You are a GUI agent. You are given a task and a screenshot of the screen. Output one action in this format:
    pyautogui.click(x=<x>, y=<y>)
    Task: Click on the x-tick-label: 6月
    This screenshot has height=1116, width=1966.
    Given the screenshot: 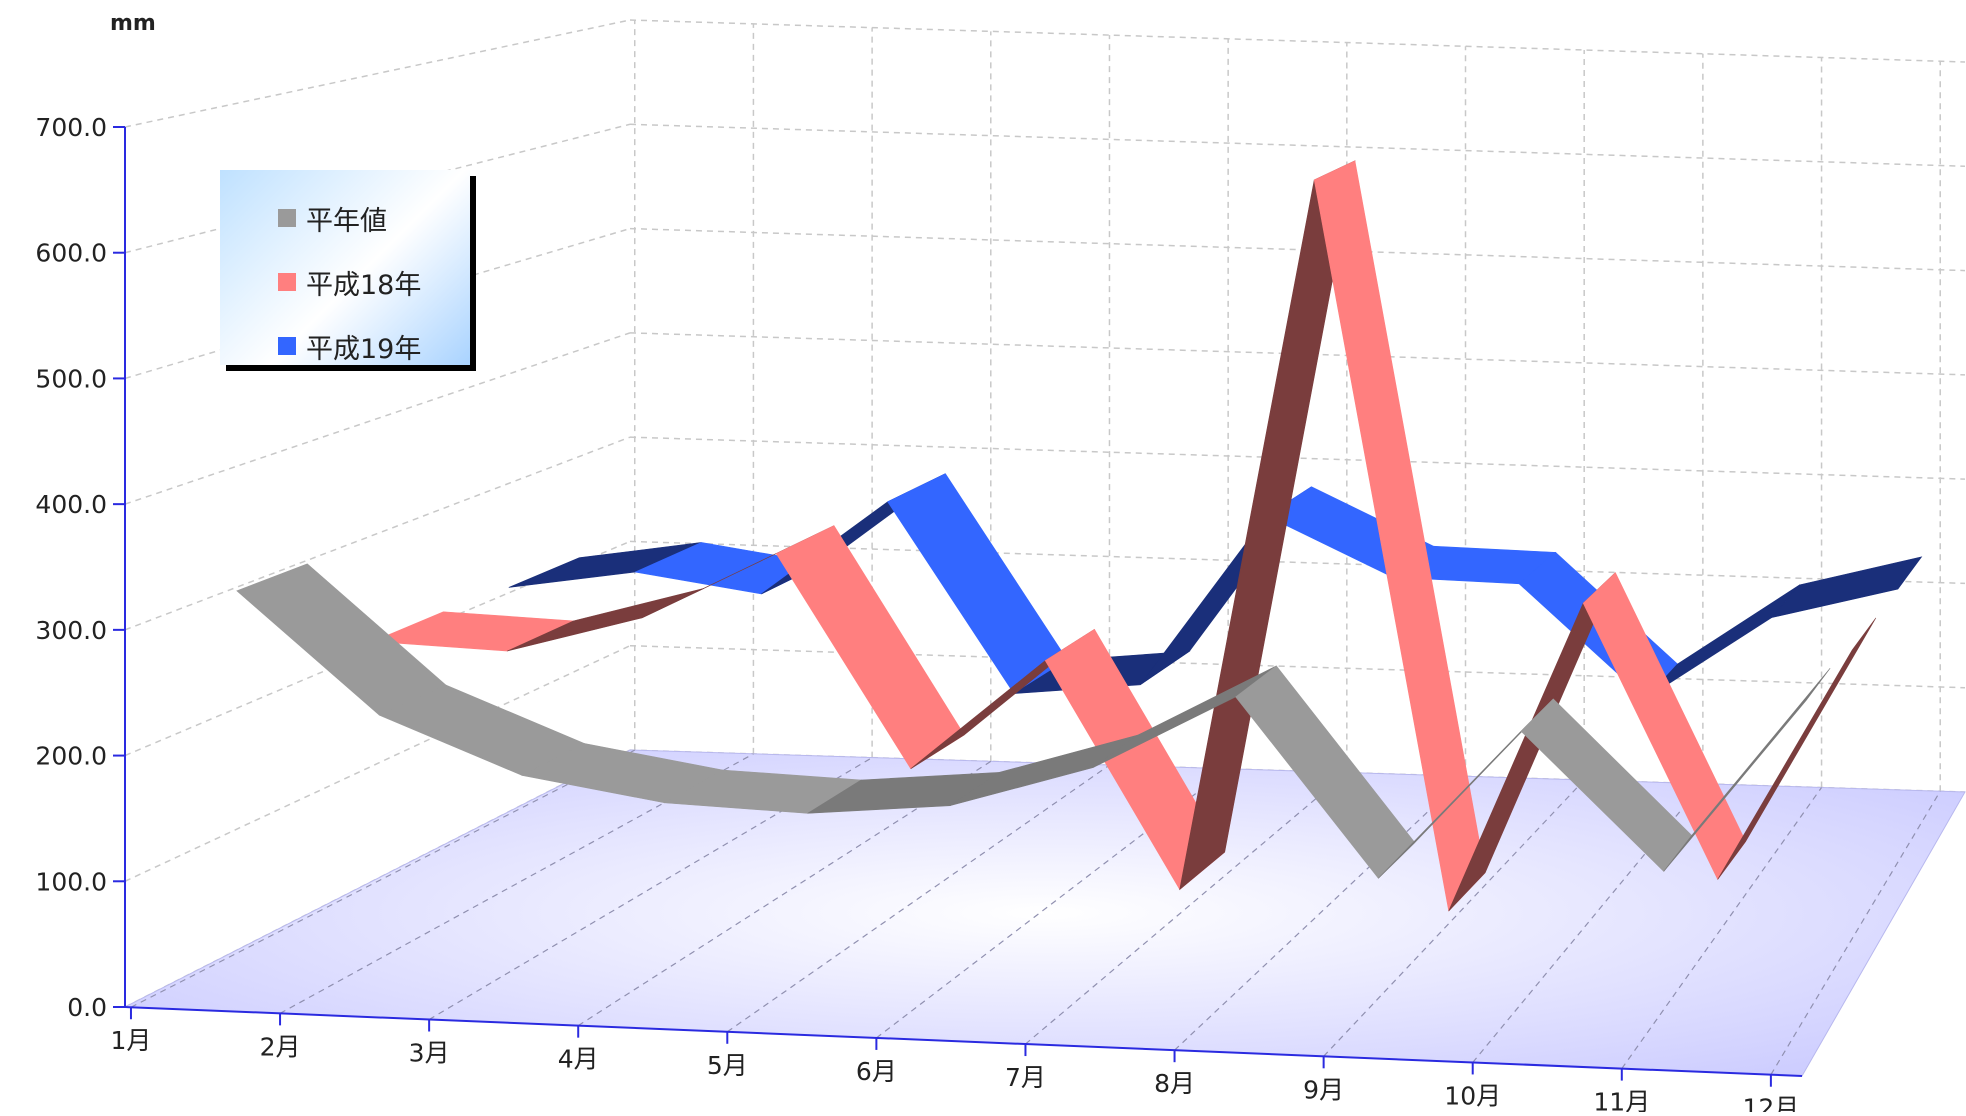 What is the action you would take?
    pyautogui.click(x=876, y=1071)
    